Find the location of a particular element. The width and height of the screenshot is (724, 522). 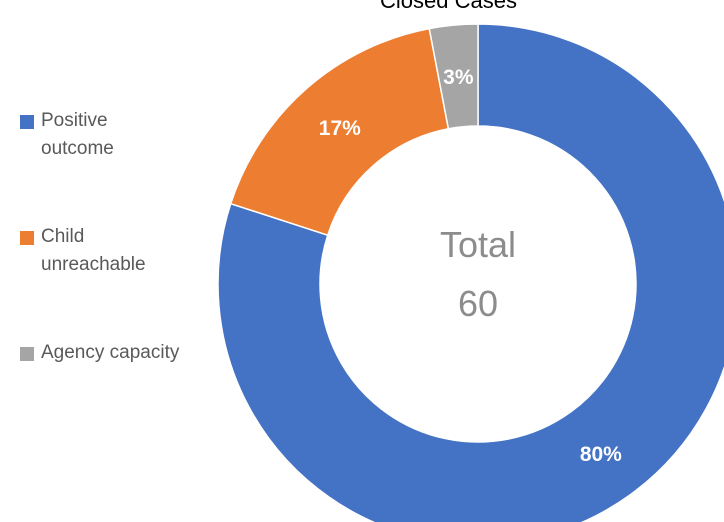

center-total-value: 60 is located at coordinates (478, 303).